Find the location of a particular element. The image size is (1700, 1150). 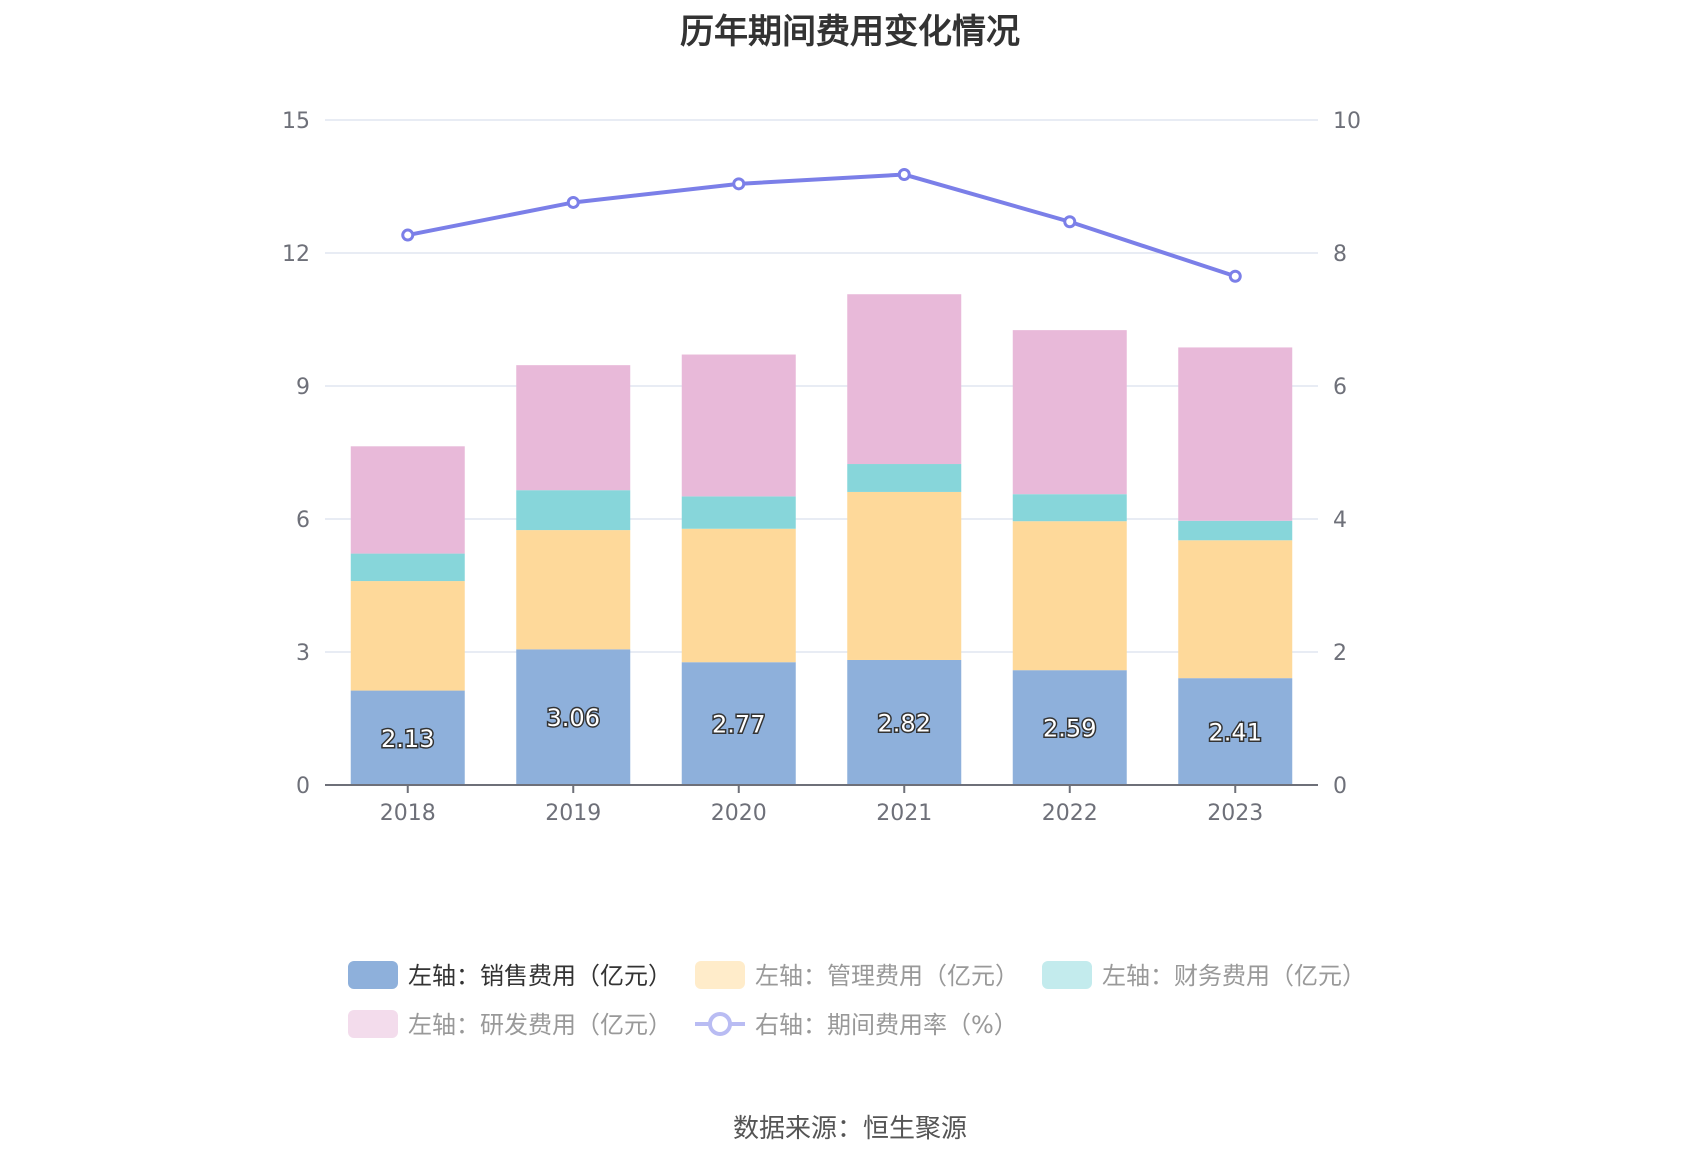

rate-line is located at coordinates (821, 225).